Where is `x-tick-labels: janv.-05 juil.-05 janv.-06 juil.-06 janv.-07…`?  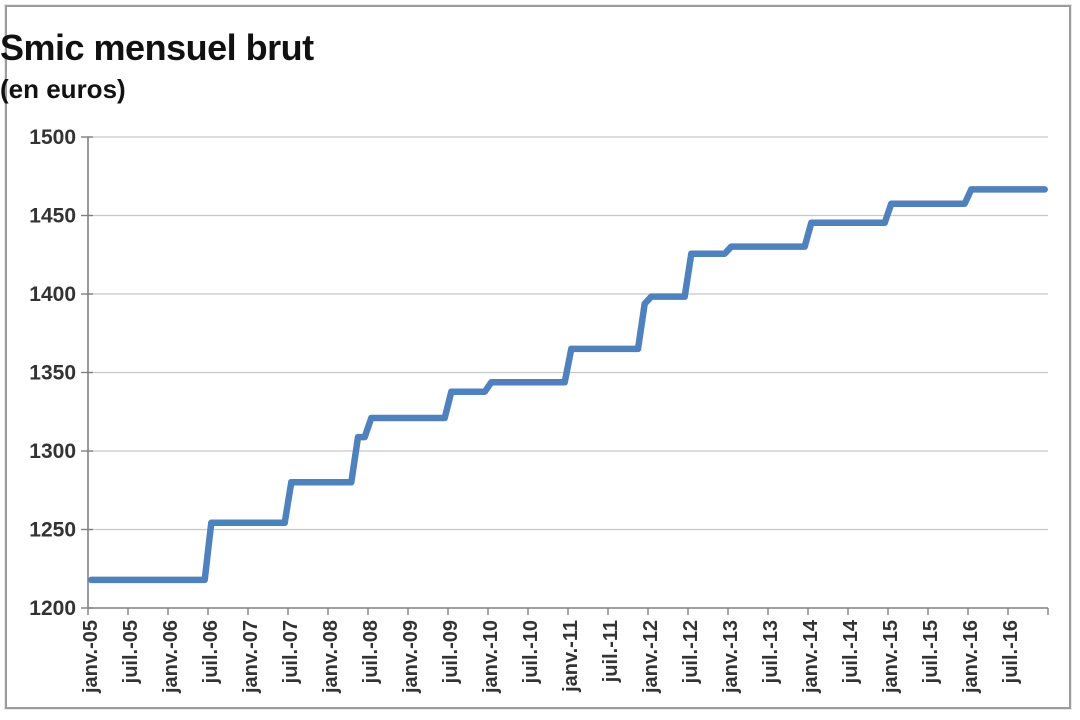
x-tick-labels: janv.-05 juil.-05 janv.-06 juil.-06 janv.-07… is located at coordinates (551, 656).